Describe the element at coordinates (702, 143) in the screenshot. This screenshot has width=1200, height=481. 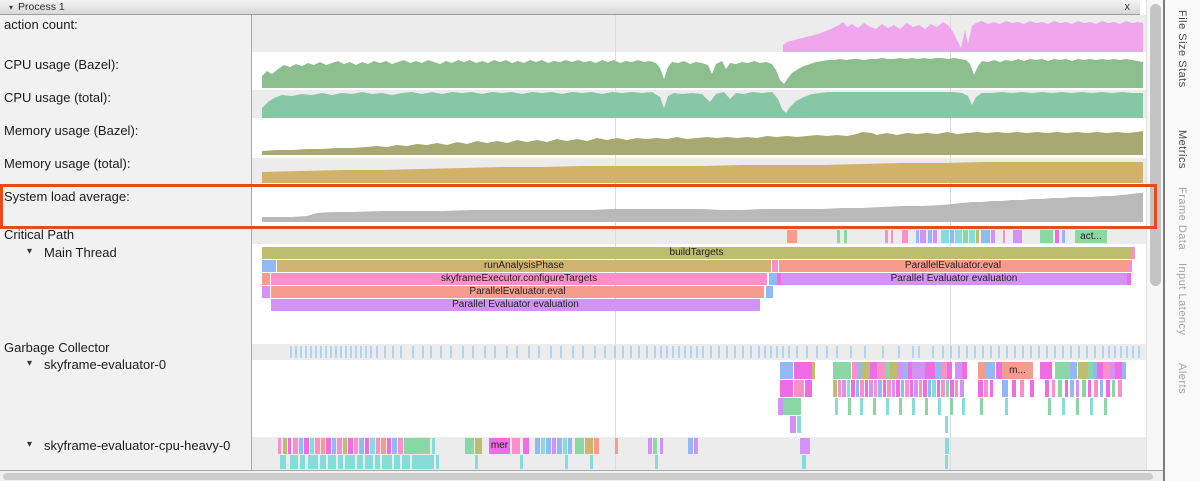
I see `memory-usage-bazel-chart` at that location.